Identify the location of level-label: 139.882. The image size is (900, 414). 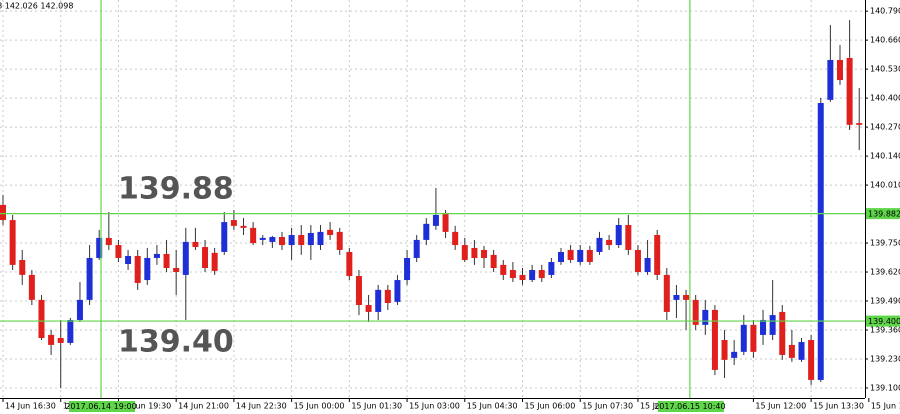
(884, 214).